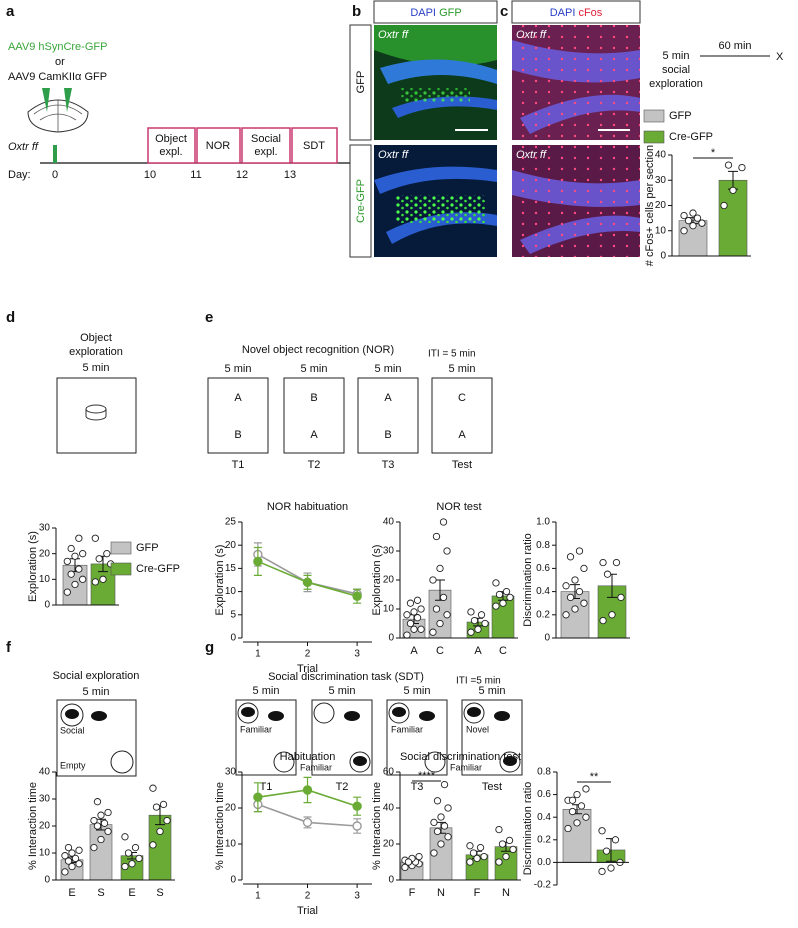  I want to click on x-tick-label: E, so click(71, 893).